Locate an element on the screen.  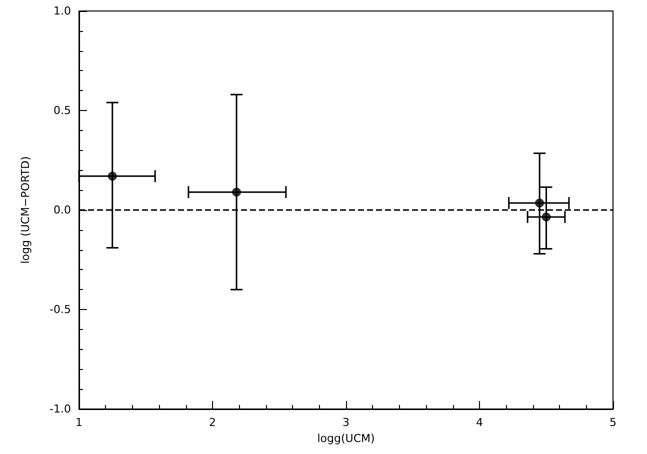
x-tick-label: 2 is located at coordinates (212, 422).